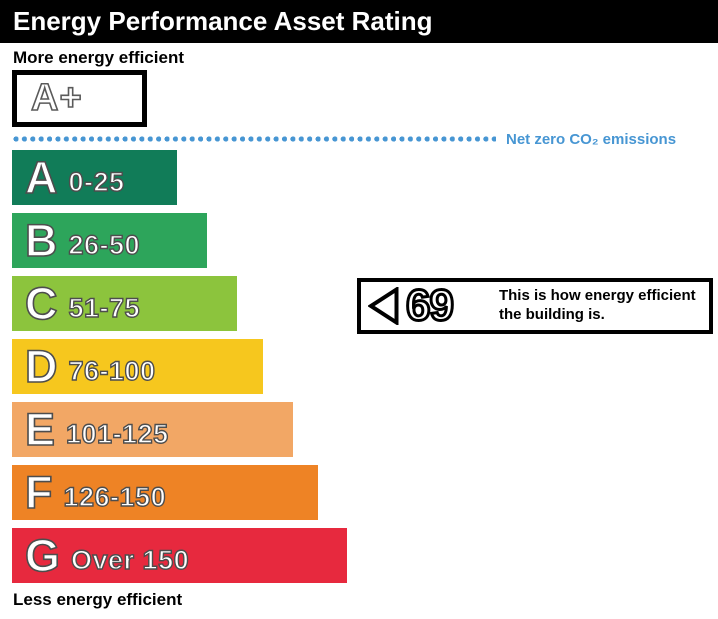 The image size is (718, 619). I want to click on title-bar: Energy Performance Asset Rating, so click(359, 21).